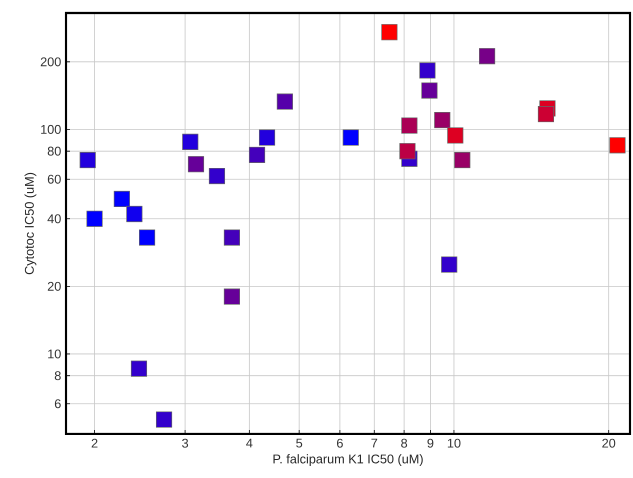 The width and height of the screenshot is (633, 478). Describe the element at coordinates (348, 460) in the screenshot. I see `x-axis-title: P. falciparum K1 IC50 (uM)` at that location.